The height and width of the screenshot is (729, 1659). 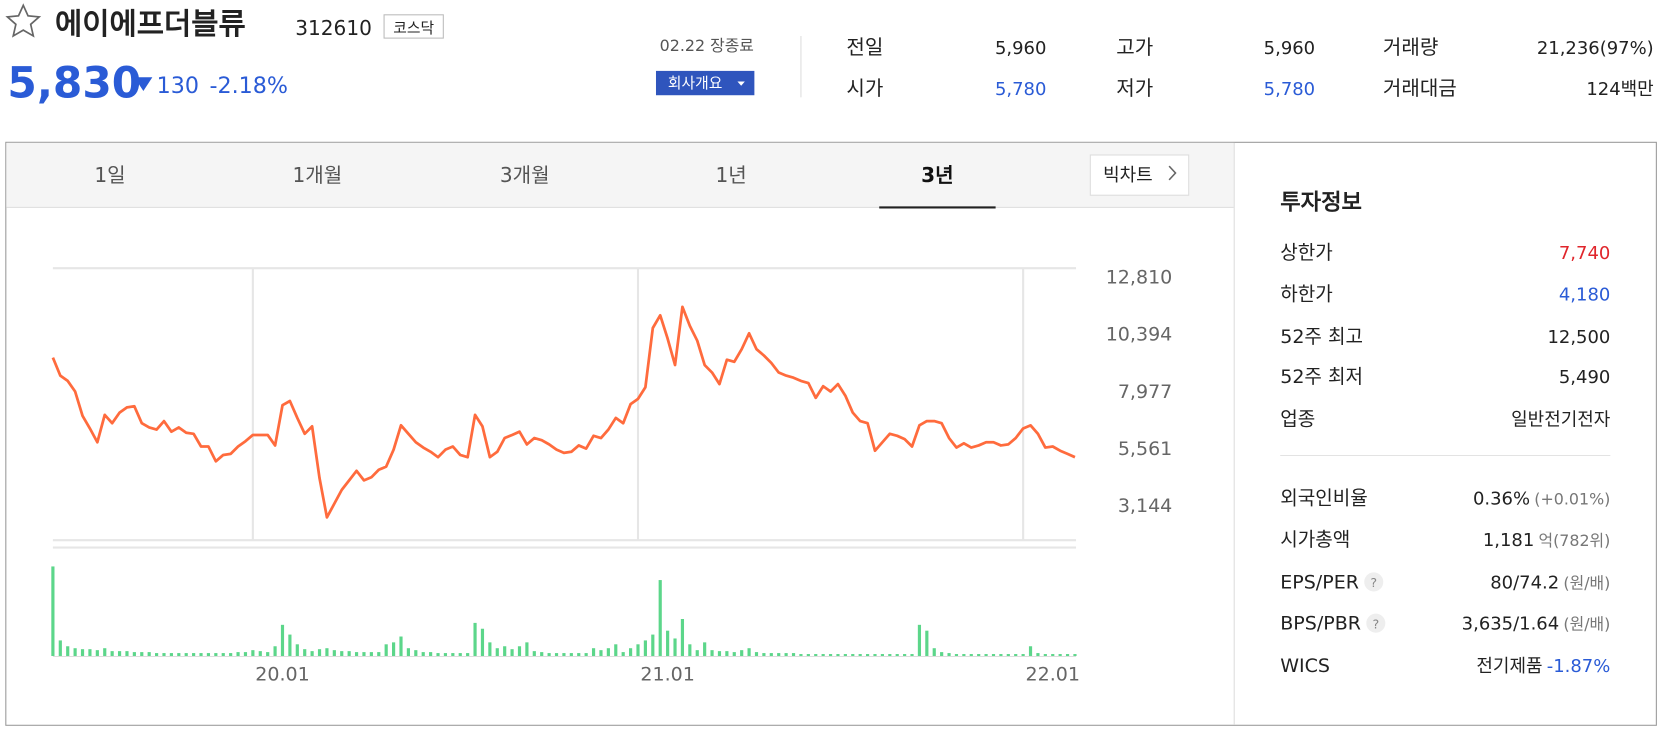 I want to click on info-label: WICS, so click(x=1305, y=666).